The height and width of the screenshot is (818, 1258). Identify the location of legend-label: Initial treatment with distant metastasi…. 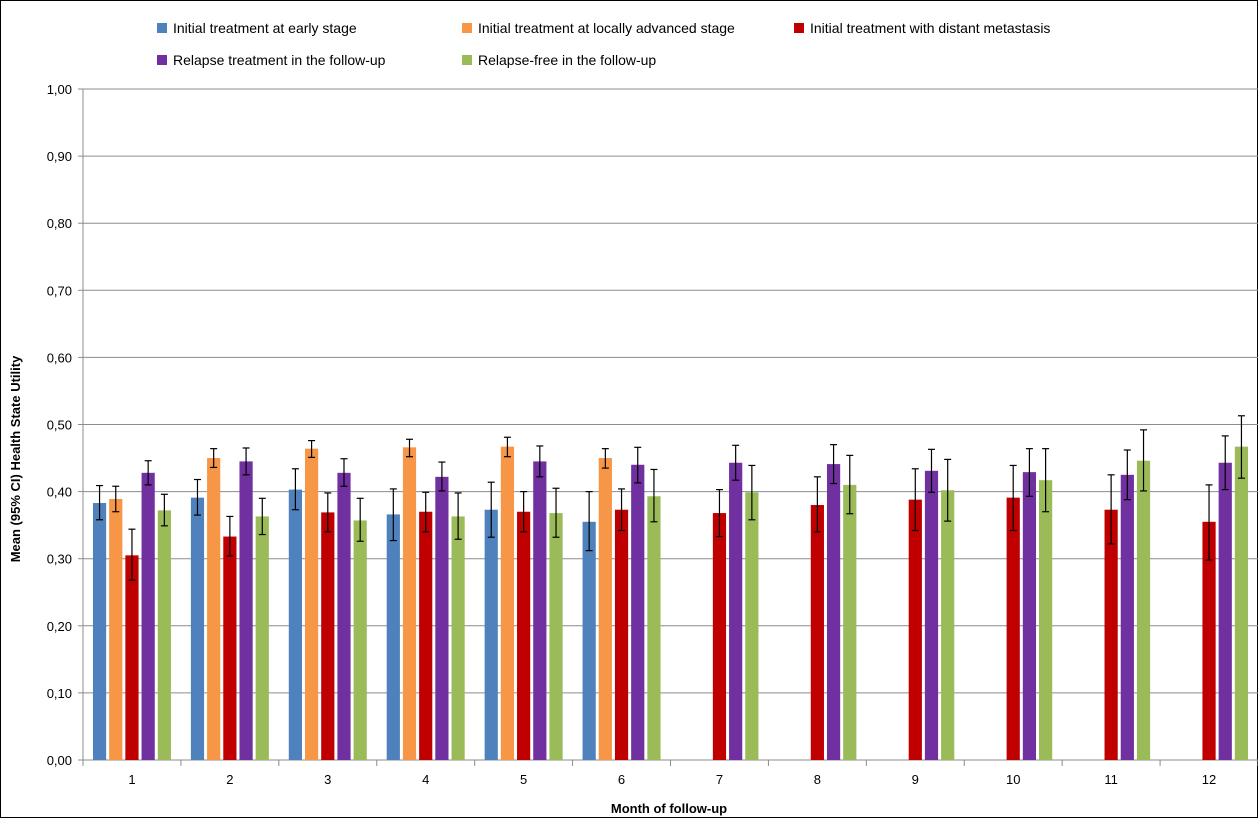
(930, 28).